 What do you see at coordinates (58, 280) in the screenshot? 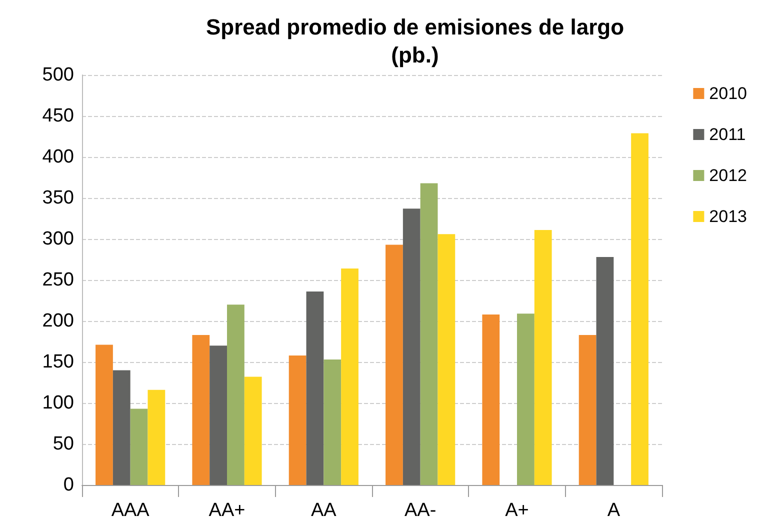
I see `y-tick-label: 250` at bounding box center [58, 280].